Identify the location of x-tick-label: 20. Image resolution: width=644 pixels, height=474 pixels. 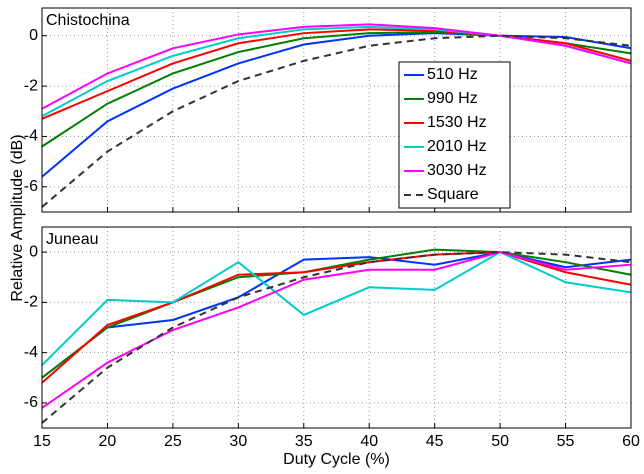
(108, 441).